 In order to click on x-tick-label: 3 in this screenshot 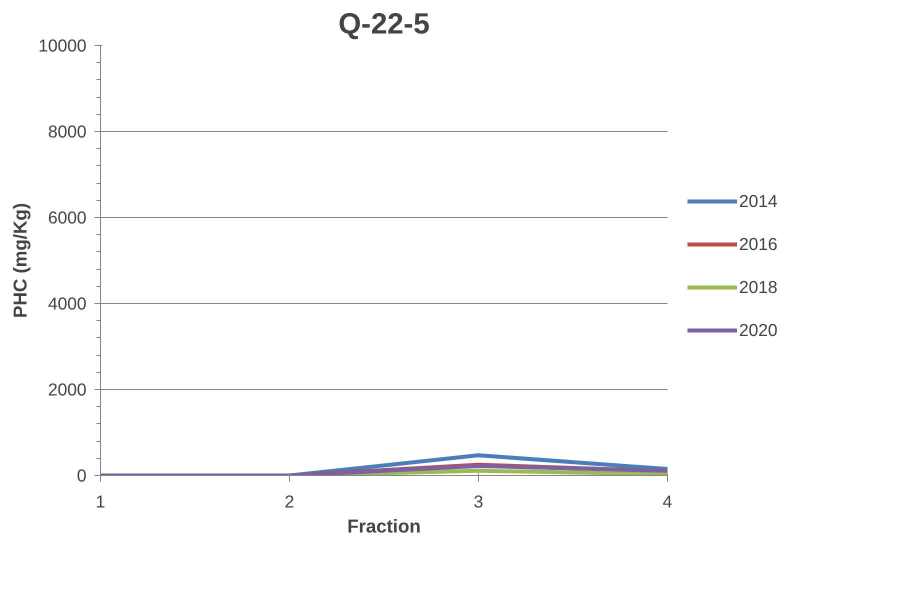, I will do `click(479, 502)`.